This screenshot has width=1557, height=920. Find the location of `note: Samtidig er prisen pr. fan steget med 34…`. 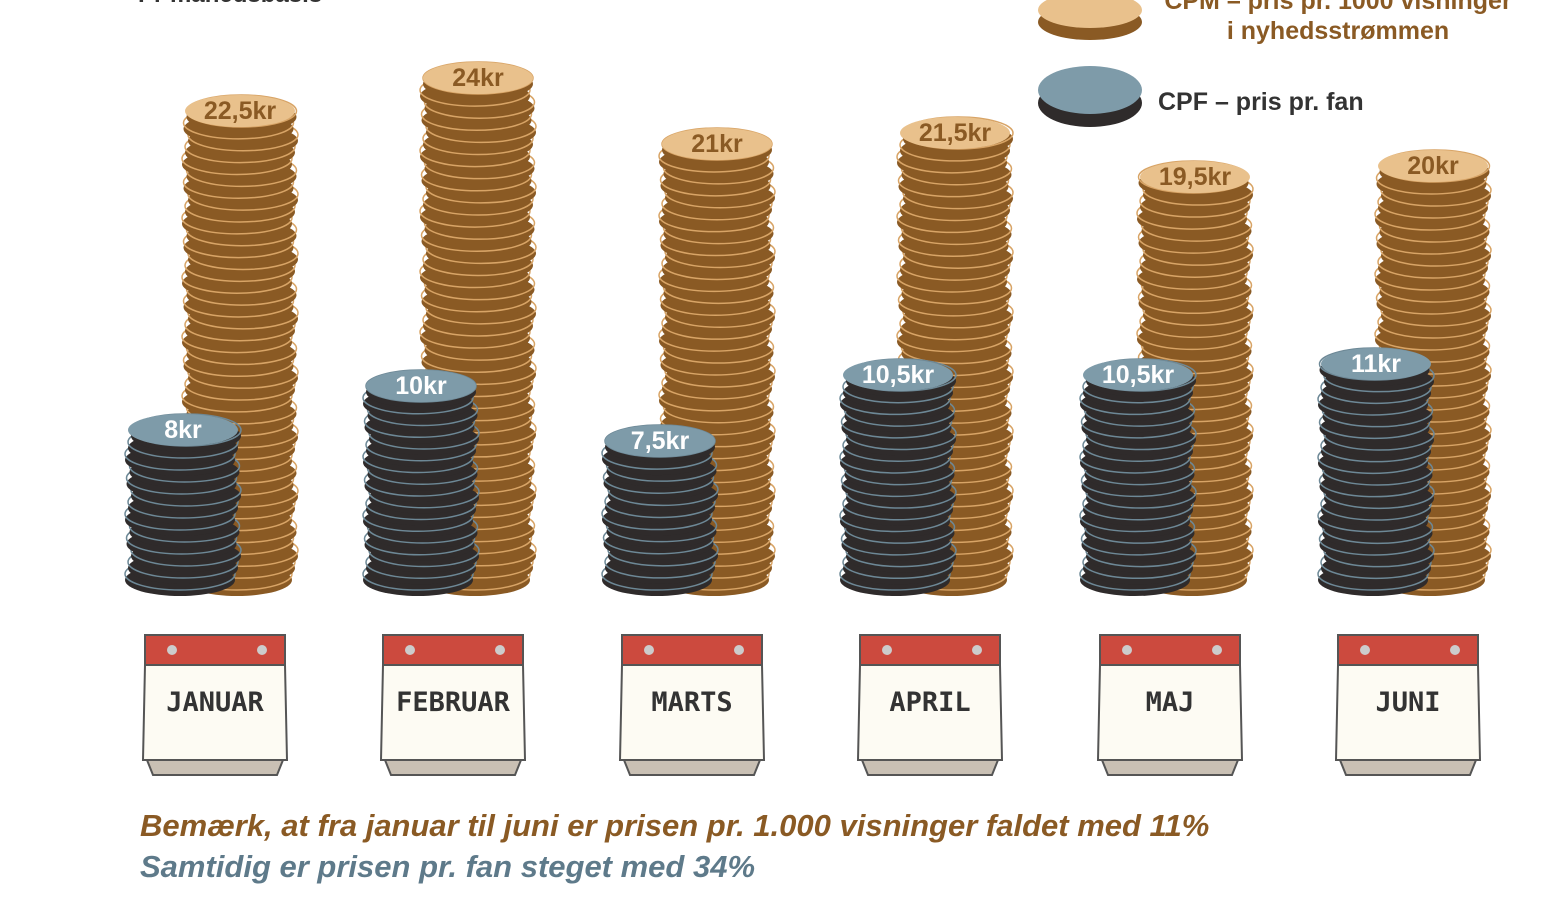

note: Samtidig er prisen pr. fan steget med 34… is located at coordinates (447, 866).